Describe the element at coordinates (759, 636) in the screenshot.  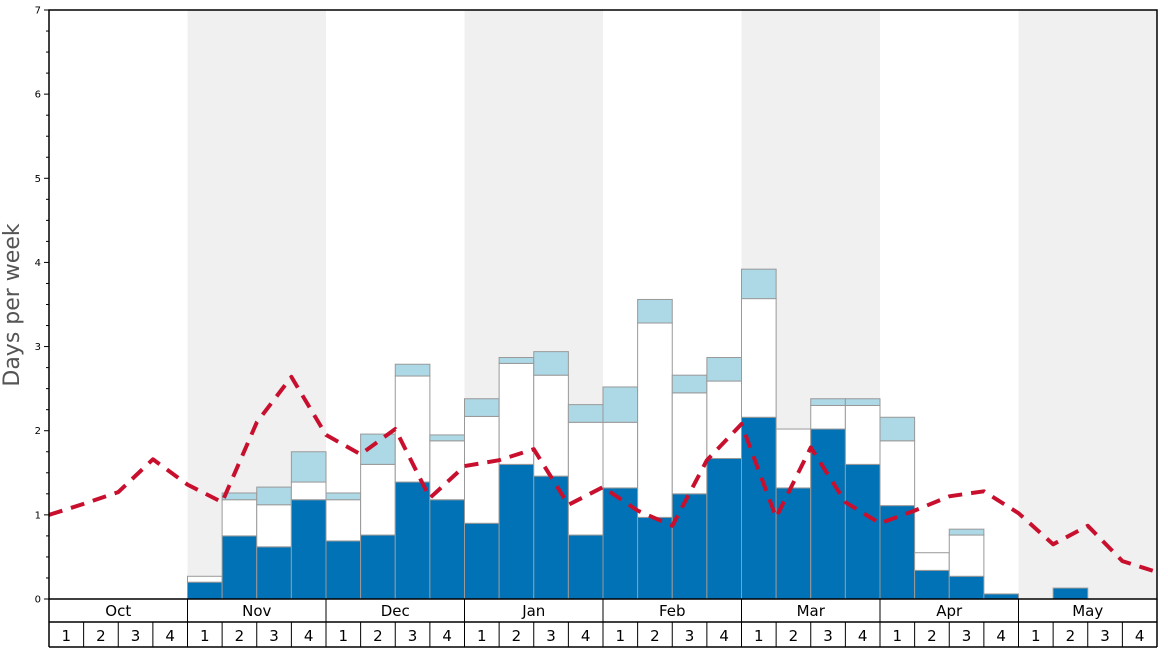
I see `week-label-mar-1: 1` at that location.